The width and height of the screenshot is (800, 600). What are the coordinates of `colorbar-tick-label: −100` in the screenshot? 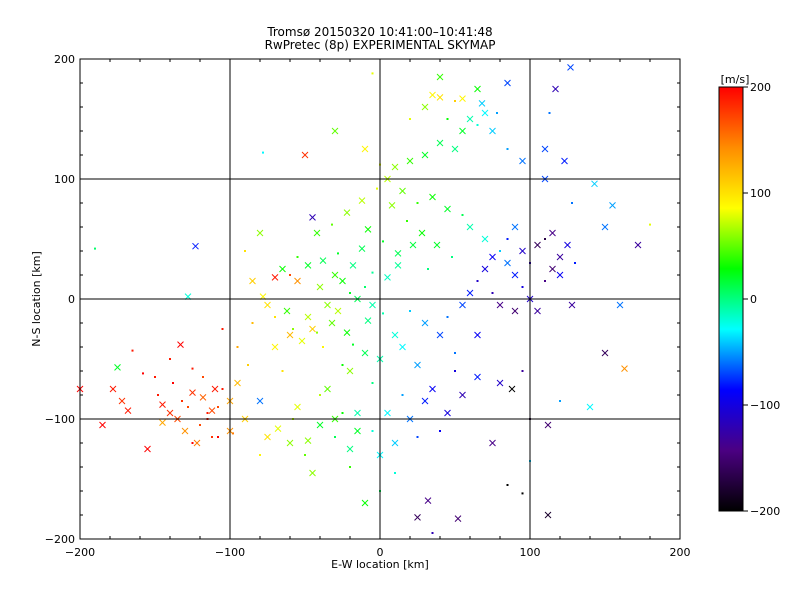 It's located at (765, 405).